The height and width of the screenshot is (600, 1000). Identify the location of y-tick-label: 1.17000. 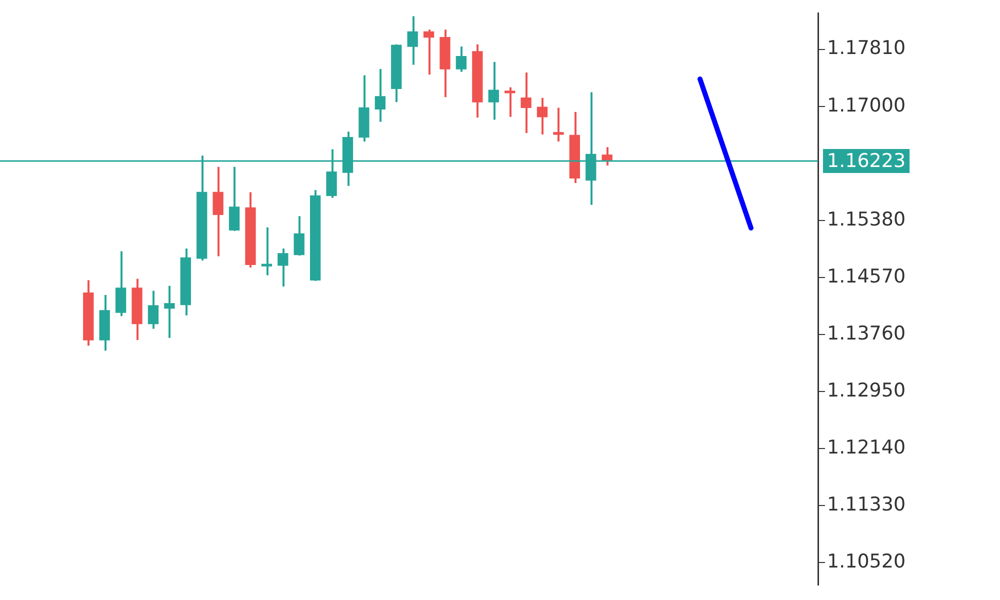
(866, 105).